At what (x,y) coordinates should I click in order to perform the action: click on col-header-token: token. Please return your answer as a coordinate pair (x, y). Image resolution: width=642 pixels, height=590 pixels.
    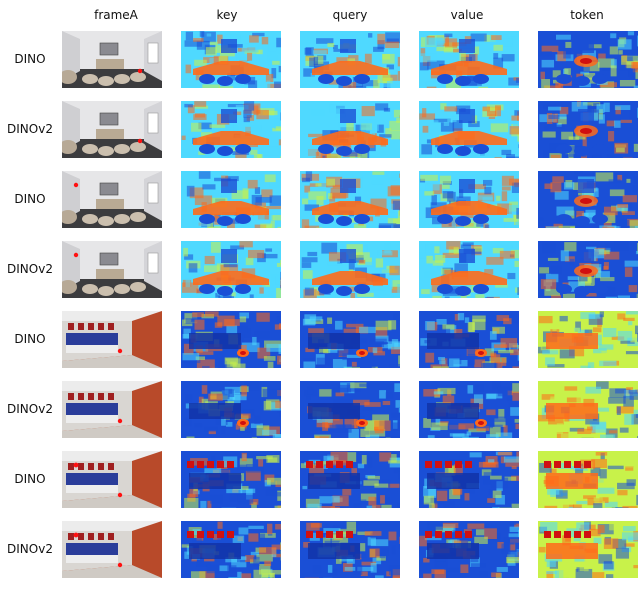
    Looking at the image, I should click on (587, 15).